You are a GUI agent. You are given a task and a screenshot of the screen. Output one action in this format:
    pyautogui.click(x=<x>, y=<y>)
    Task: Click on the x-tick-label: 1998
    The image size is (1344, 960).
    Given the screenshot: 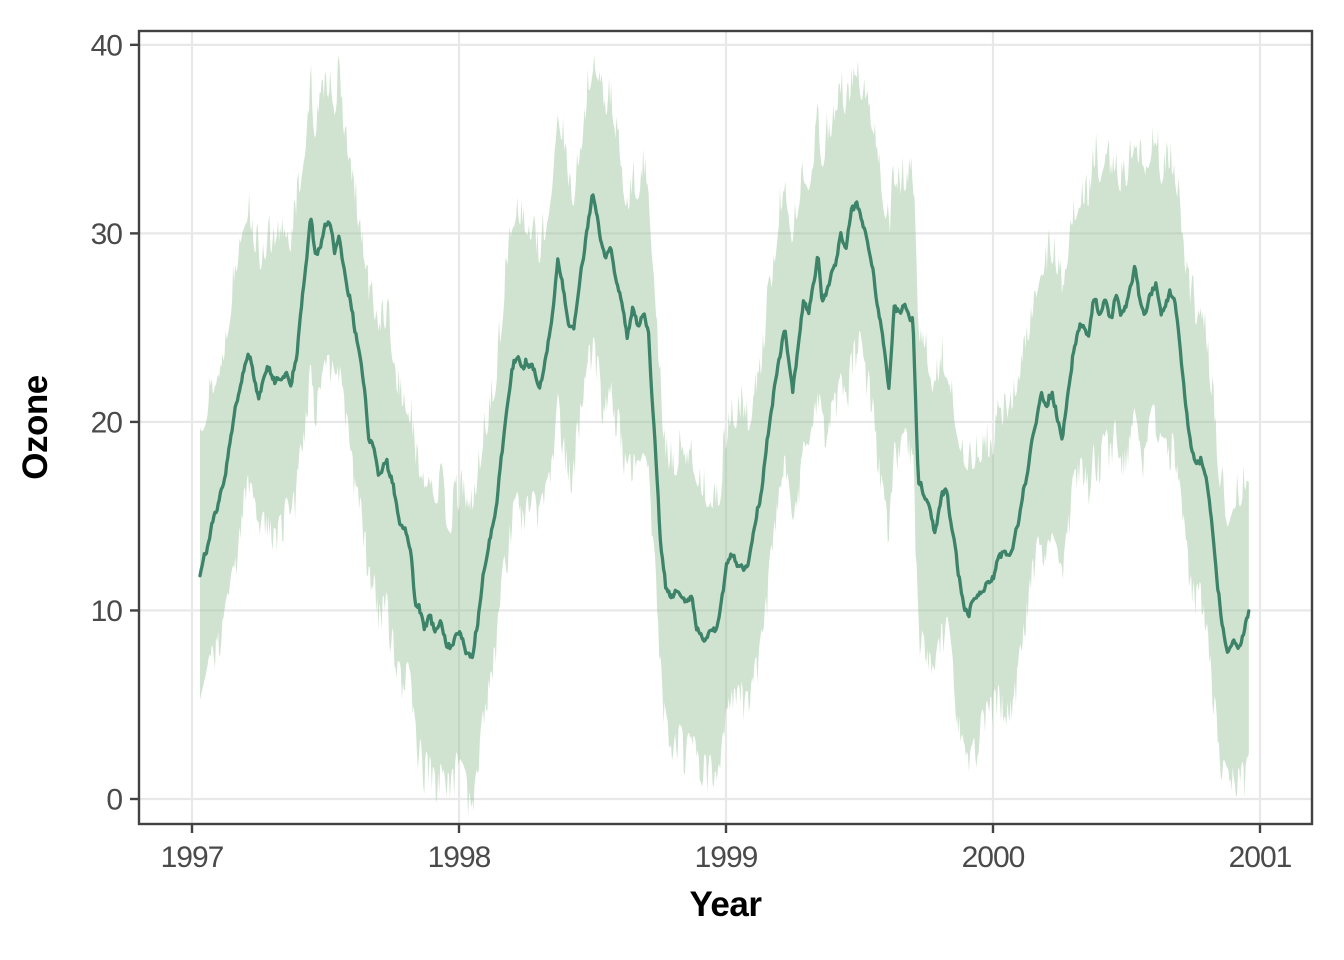 What is the action you would take?
    pyautogui.click(x=459, y=857)
    